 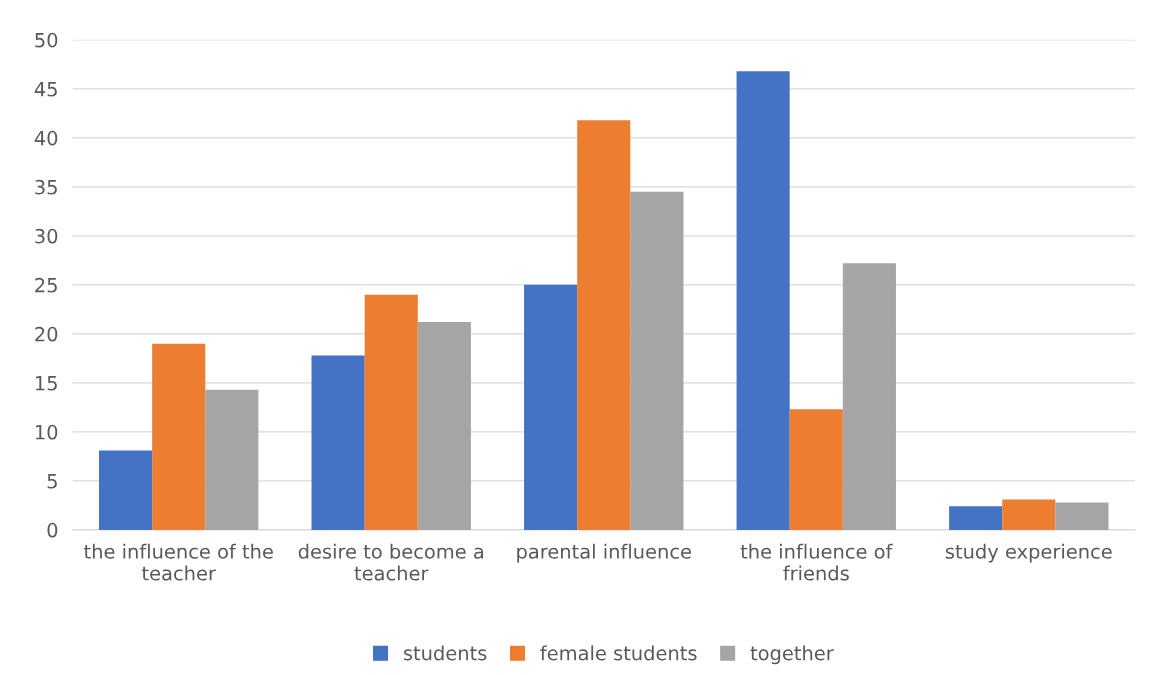 What do you see at coordinates (792, 655) in the screenshot?
I see `legend-label: together` at bounding box center [792, 655].